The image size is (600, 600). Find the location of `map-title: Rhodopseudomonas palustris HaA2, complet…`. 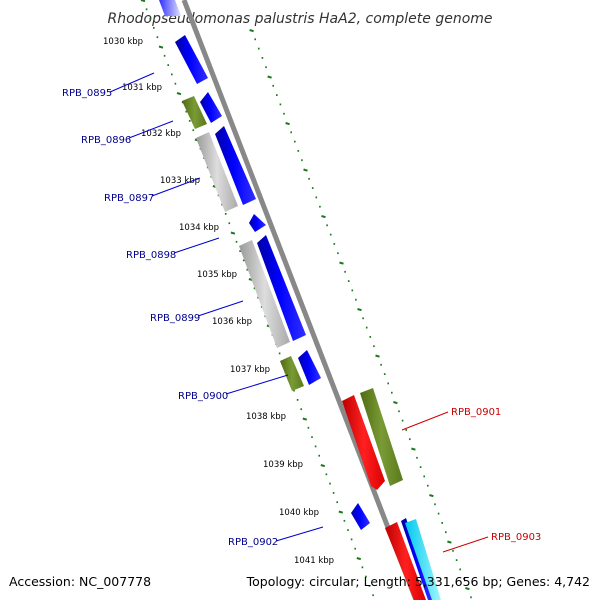

map-title: Rhodopseudomonas palustris HaA2, complet… is located at coordinates (299, 19).